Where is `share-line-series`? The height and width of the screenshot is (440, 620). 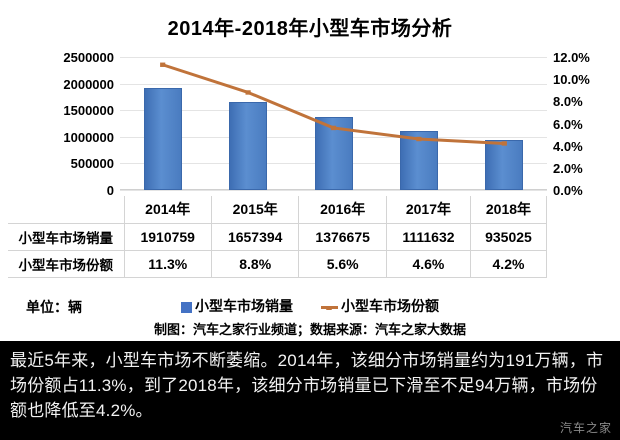 share-line-series is located at coordinates (333, 104).